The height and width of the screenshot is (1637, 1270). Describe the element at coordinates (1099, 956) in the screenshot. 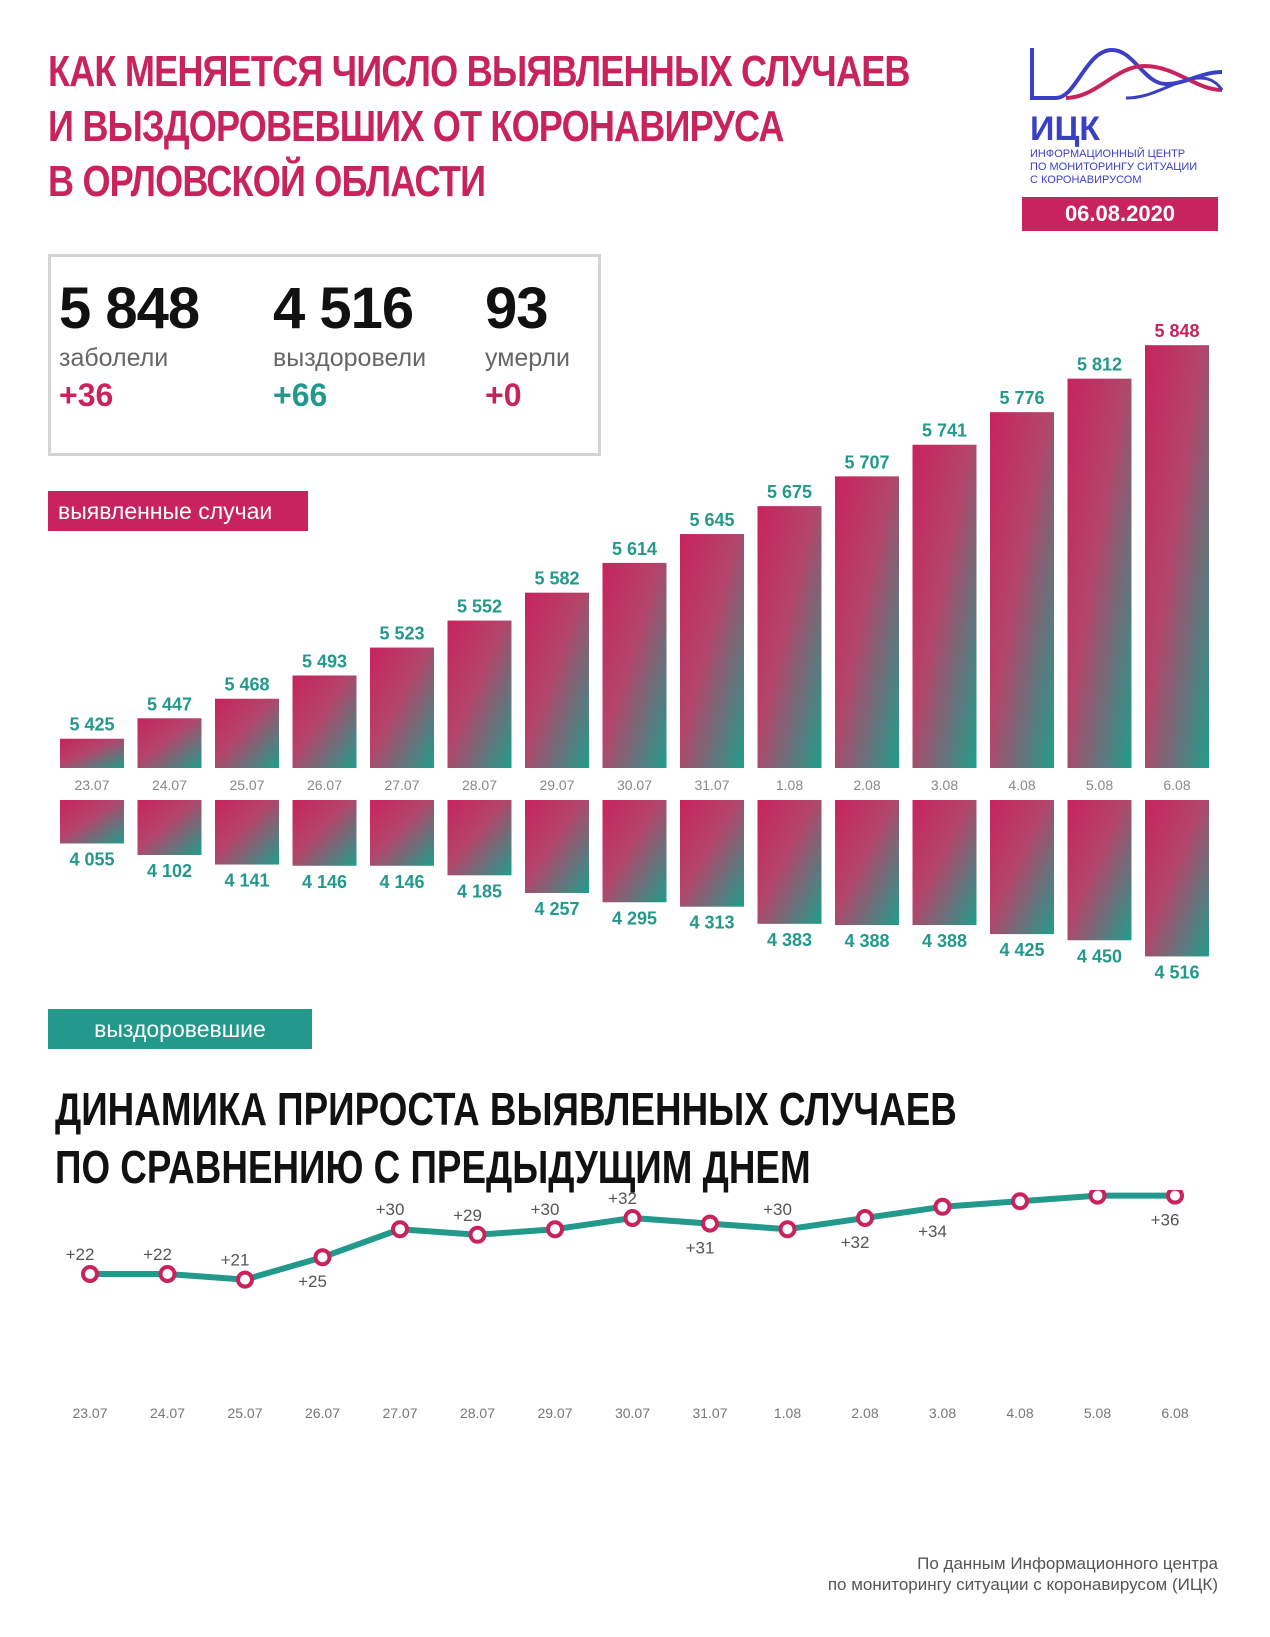

I see `recovered-value-label: 4 450` at that location.